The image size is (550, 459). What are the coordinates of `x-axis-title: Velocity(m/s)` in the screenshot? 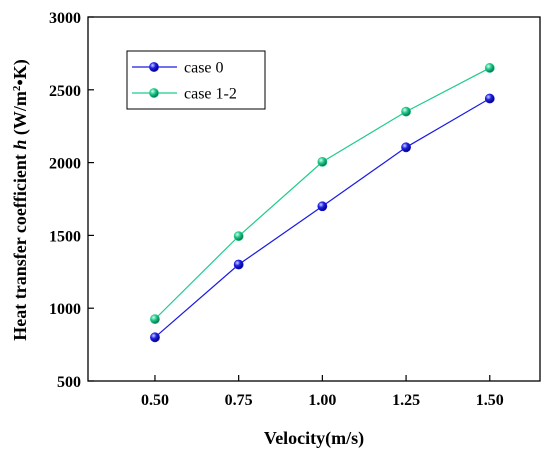 It's located at (314, 438).